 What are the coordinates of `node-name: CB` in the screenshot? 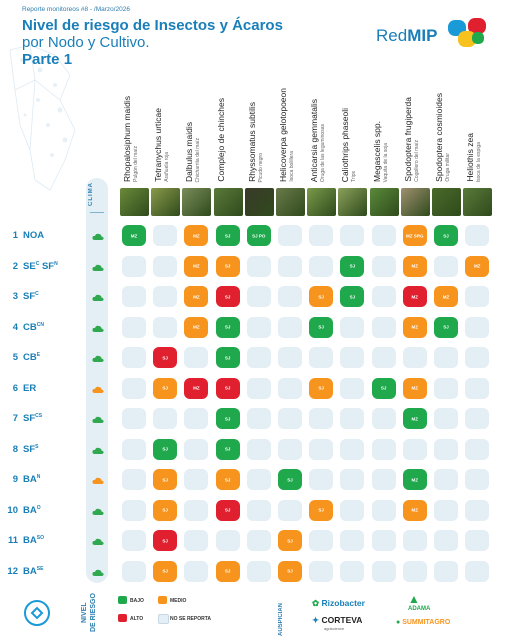 It's located at (30, 327).